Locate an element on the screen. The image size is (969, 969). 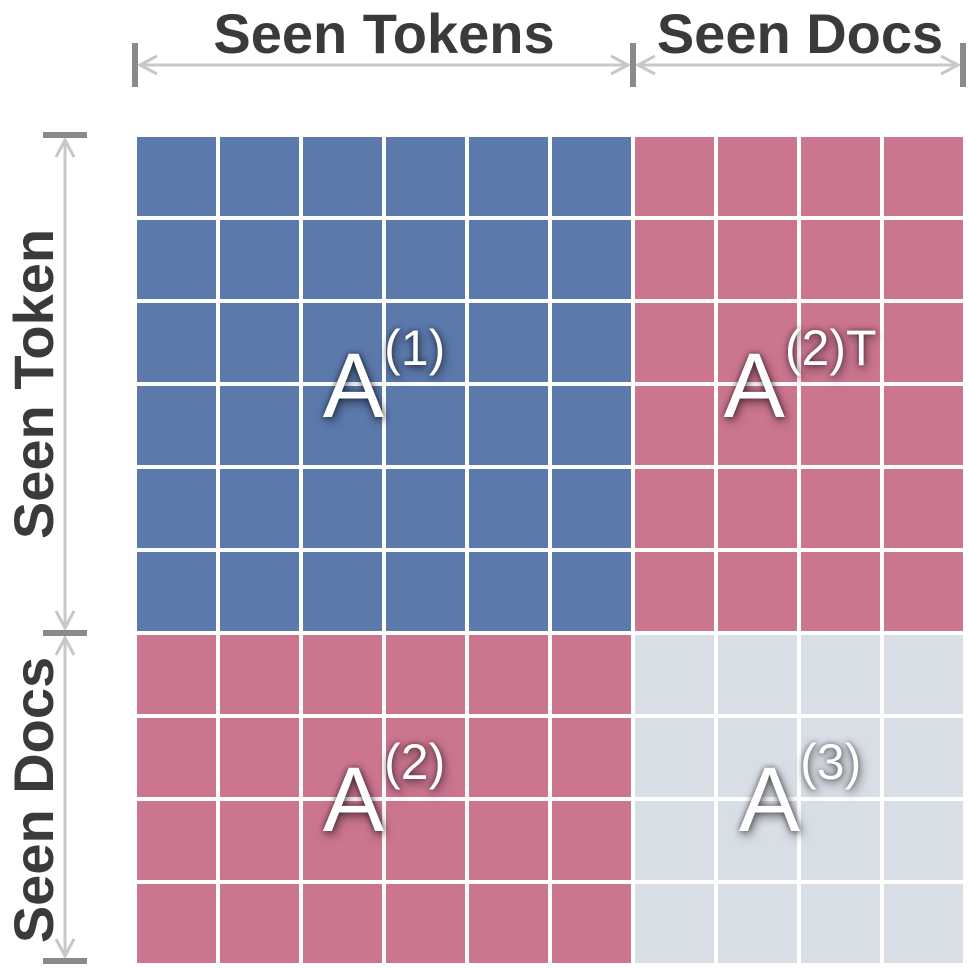
header-seen-docs-top: Seen Docs is located at coordinates (800, 33).